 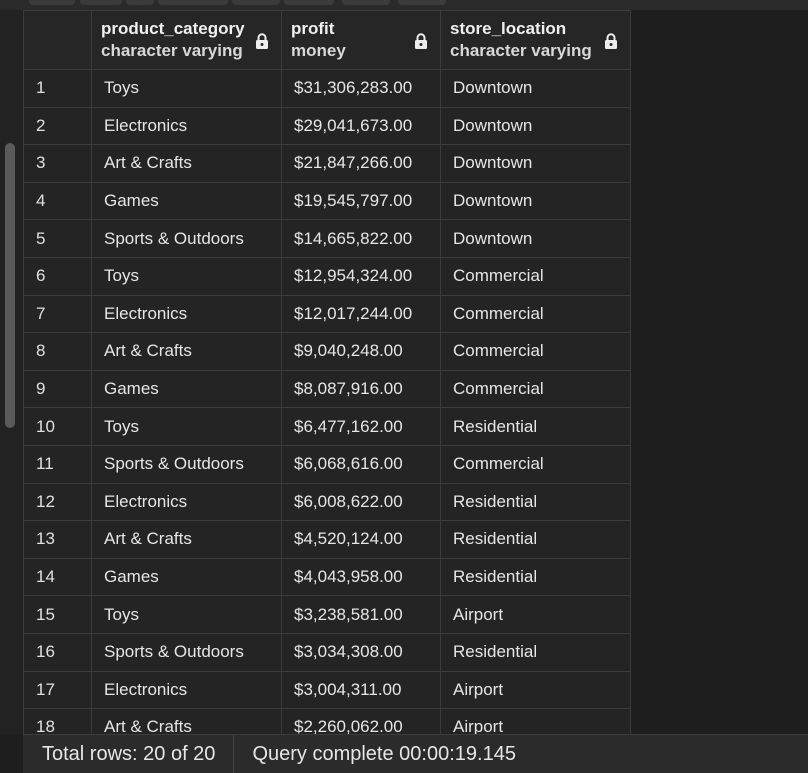 What do you see at coordinates (361, 238) in the screenshot?
I see `cell-profit: $14,665,822.00` at bounding box center [361, 238].